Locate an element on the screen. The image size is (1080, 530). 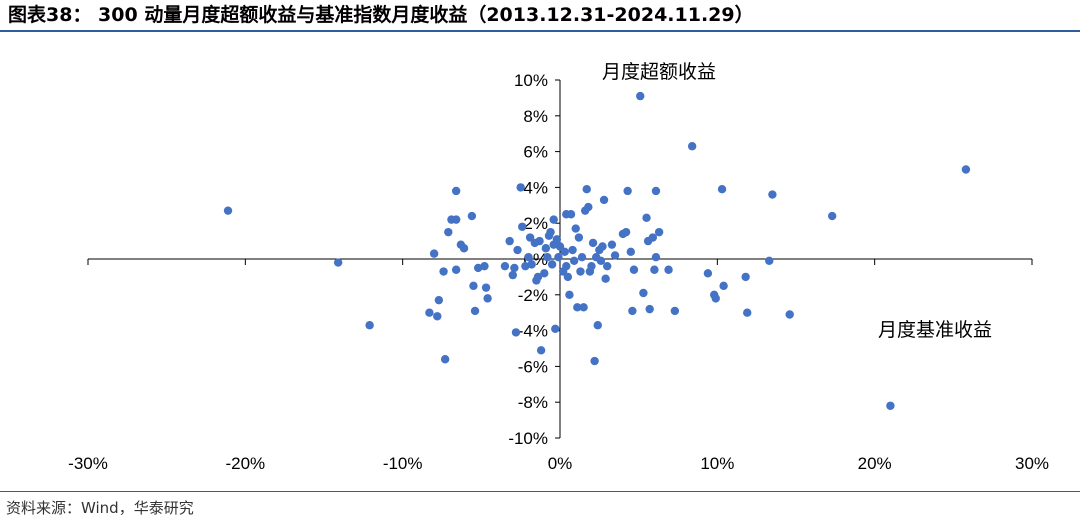
y-tick-label: -2% is located at coordinates (533, 295).